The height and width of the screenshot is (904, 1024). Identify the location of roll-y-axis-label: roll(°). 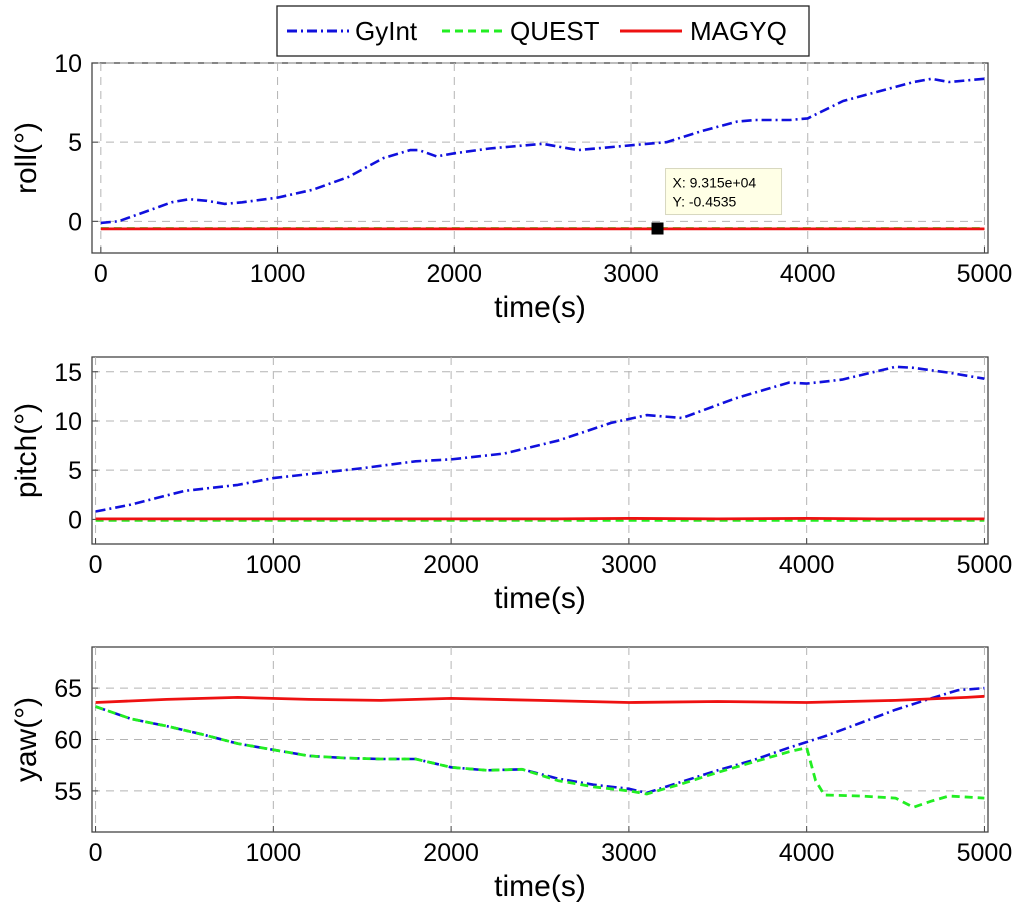
(26, 158).